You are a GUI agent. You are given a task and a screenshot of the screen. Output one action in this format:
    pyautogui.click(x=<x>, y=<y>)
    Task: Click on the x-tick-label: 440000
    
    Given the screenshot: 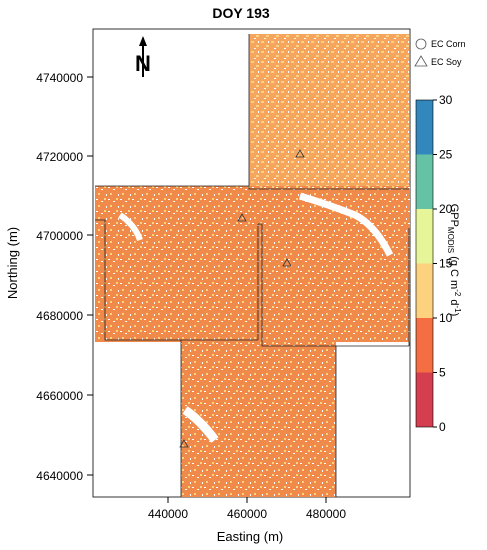 What is the action you would take?
    pyautogui.click(x=168, y=514)
    